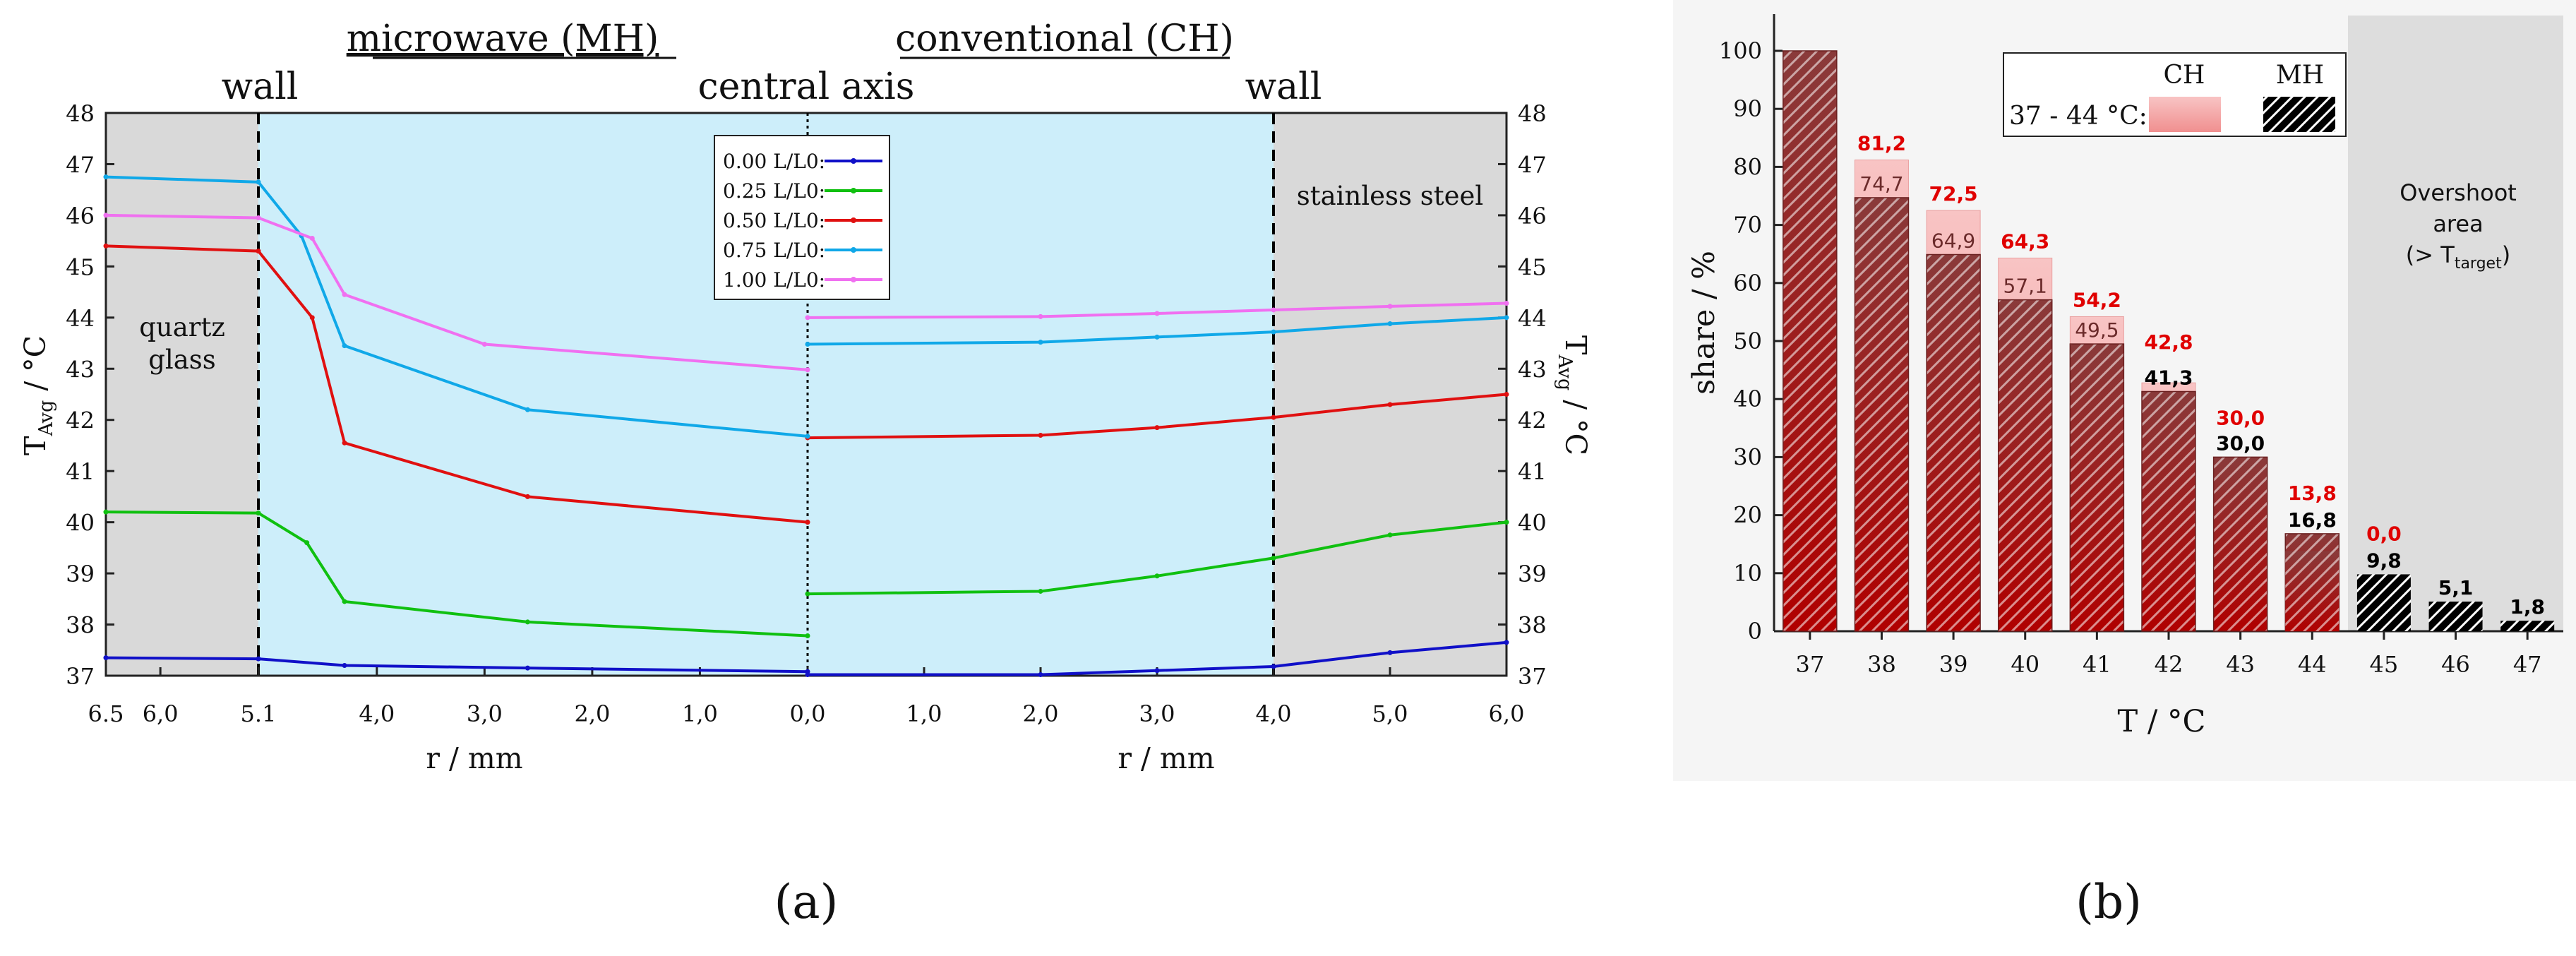 The height and width of the screenshot is (956, 2576). I want to click on y-tick-label-left: 39, so click(80, 574).